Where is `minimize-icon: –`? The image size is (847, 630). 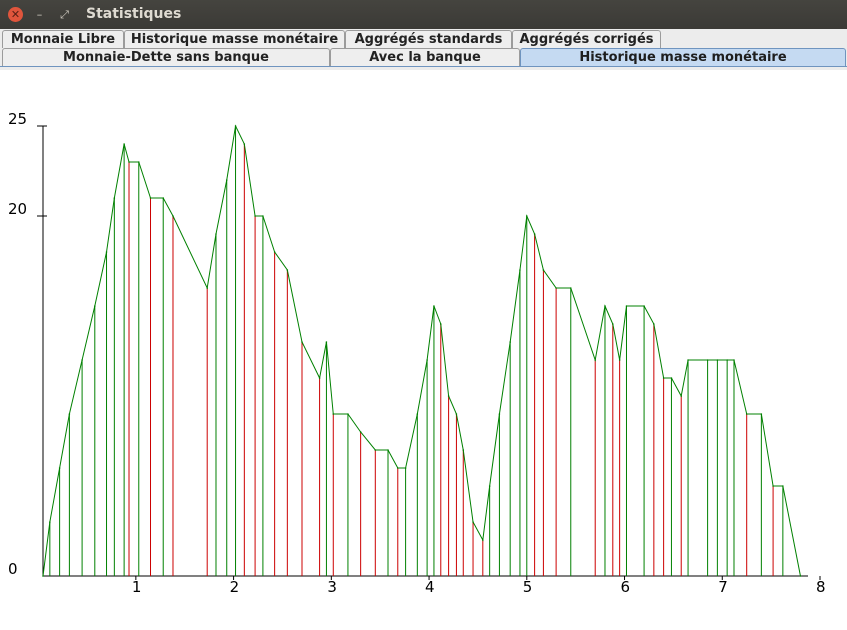
minimize-icon: – is located at coordinates (39, 14).